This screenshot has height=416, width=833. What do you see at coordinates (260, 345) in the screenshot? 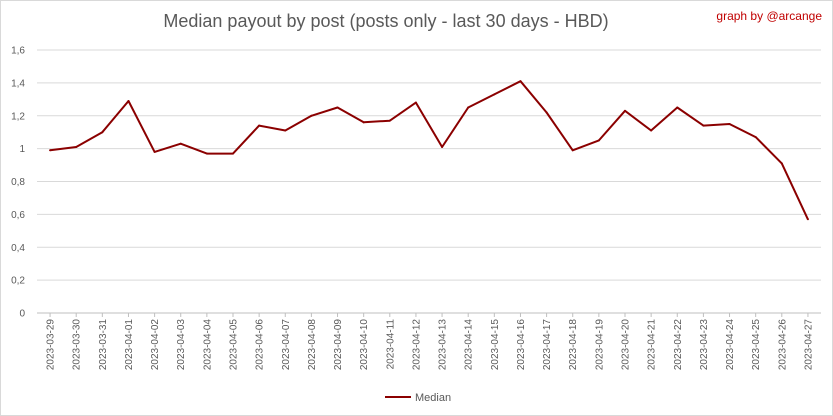
I see `x-tick-label: 2023-04-06` at bounding box center [260, 345].